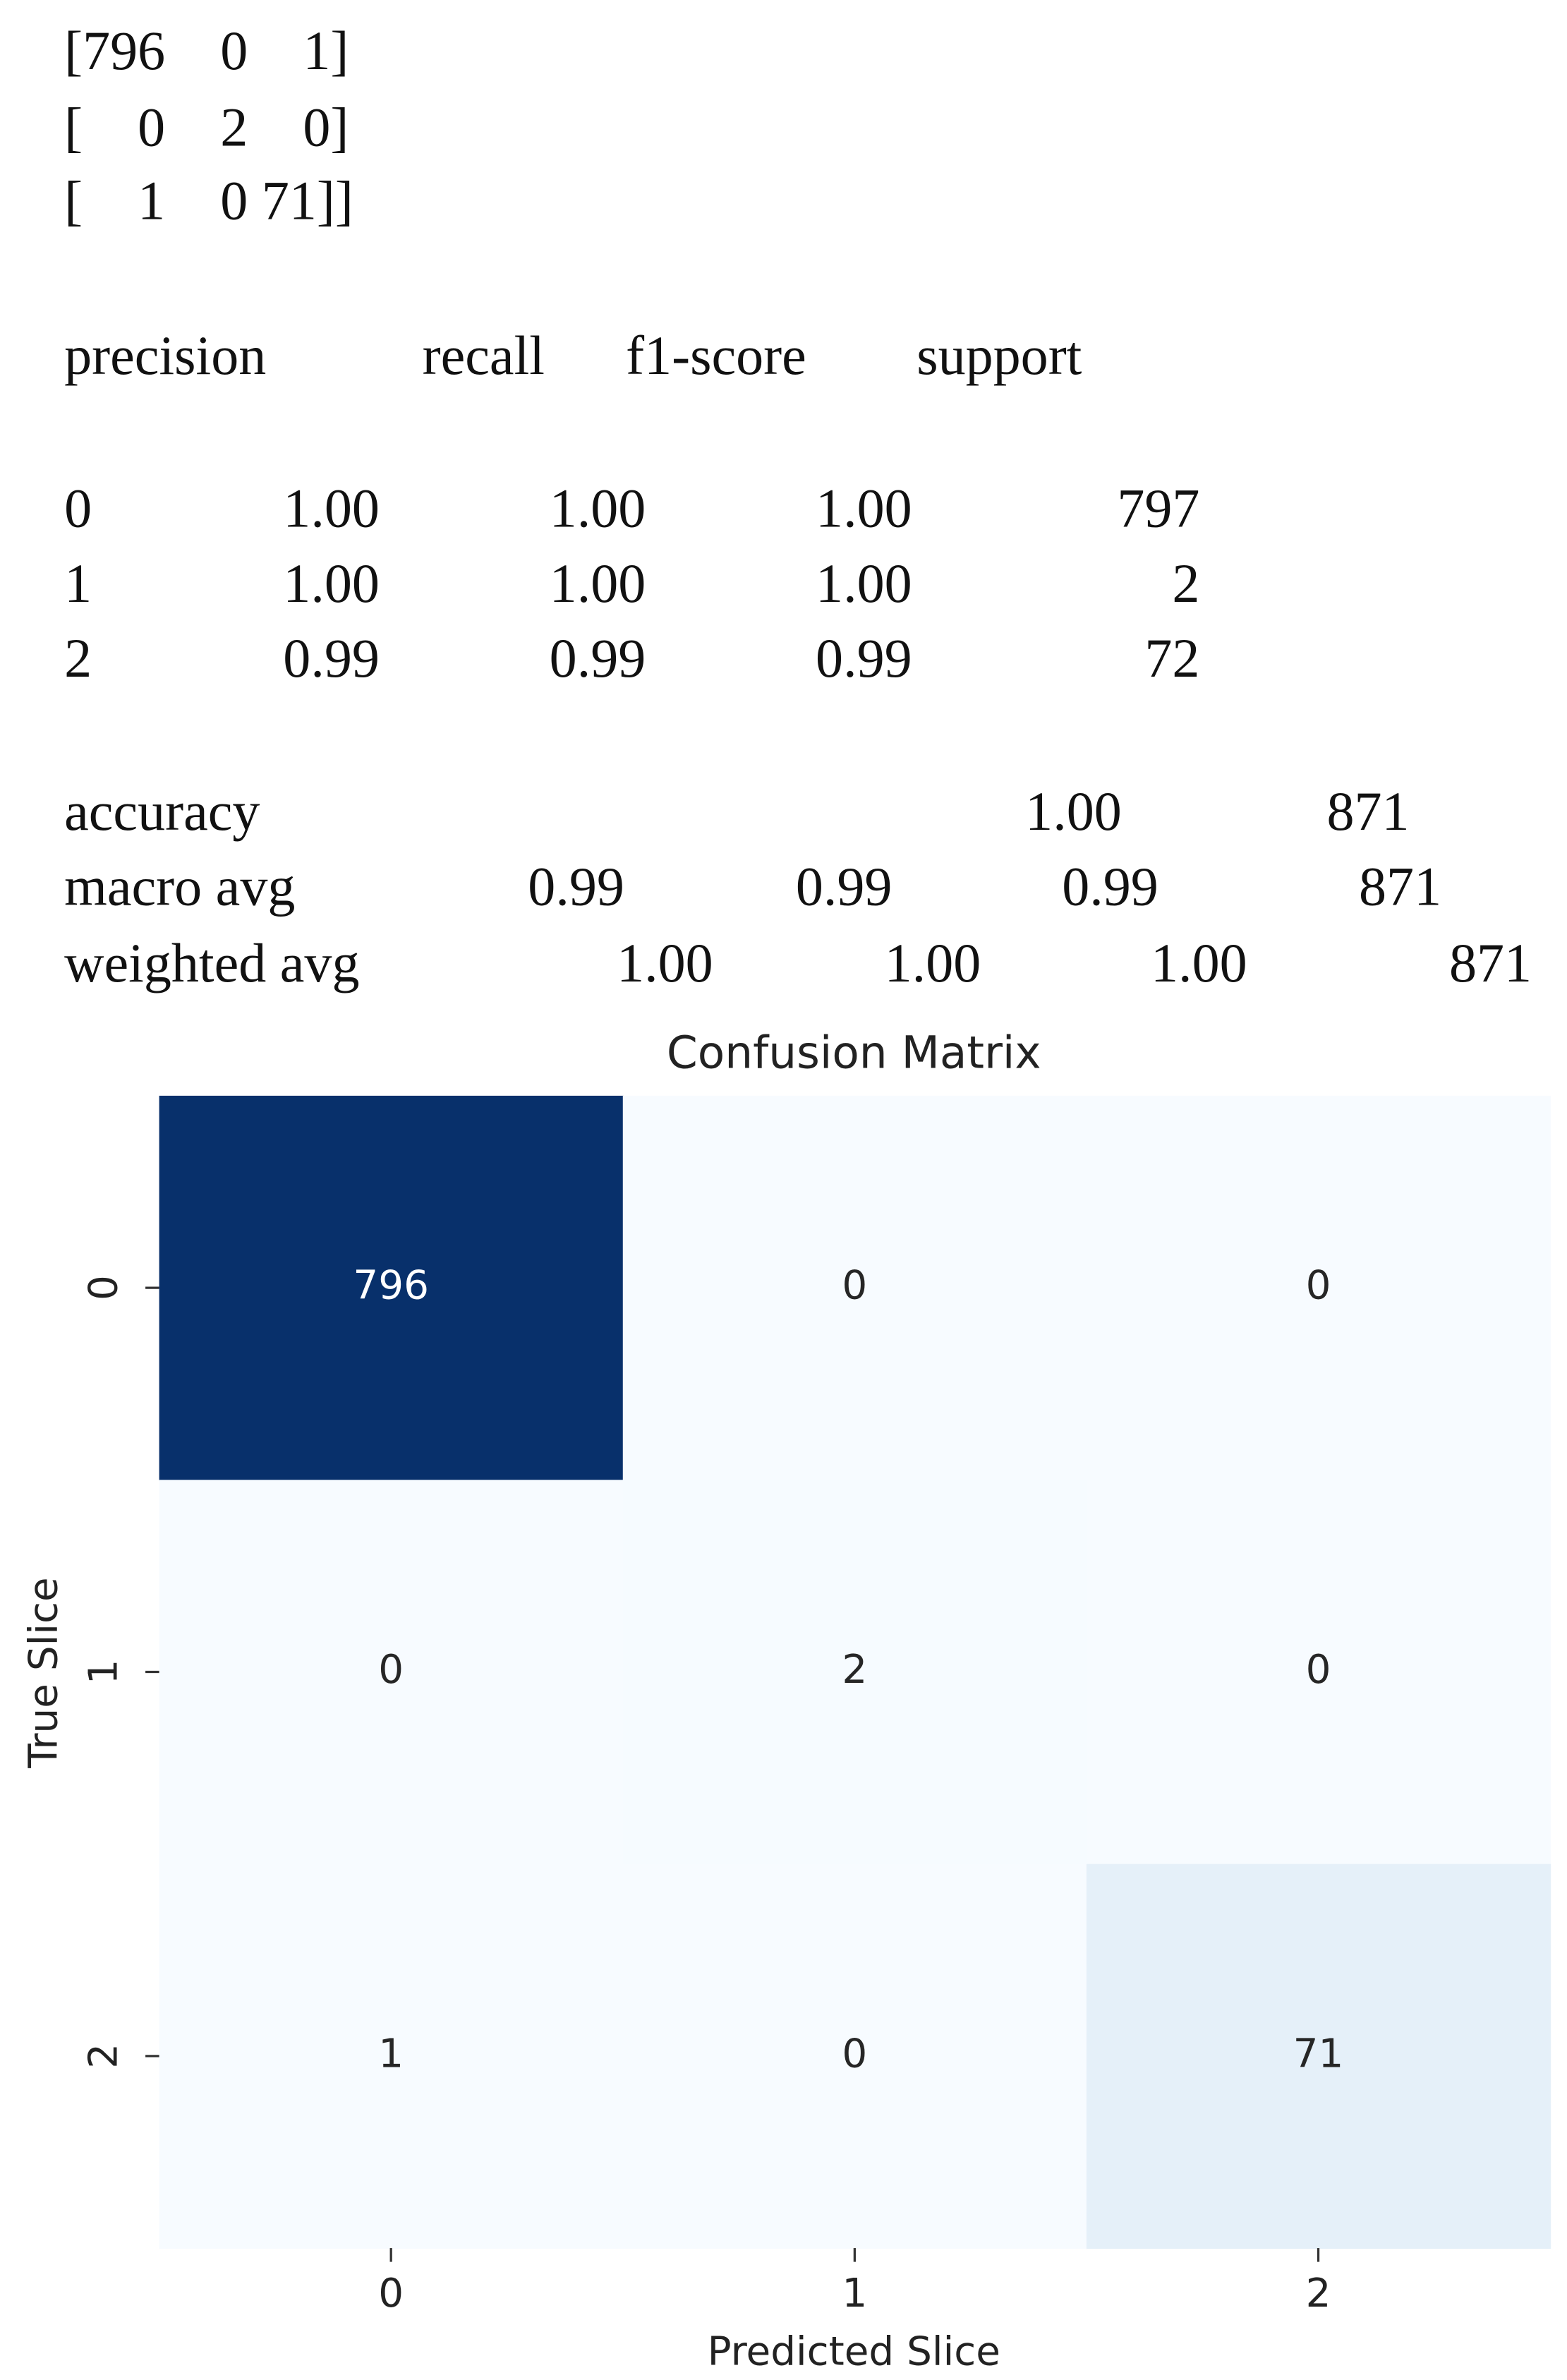 This screenshot has height=2380, width=1567. Describe the element at coordinates (103, 1672) in the screenshot. I see `y-tick-label: 1` at that location.